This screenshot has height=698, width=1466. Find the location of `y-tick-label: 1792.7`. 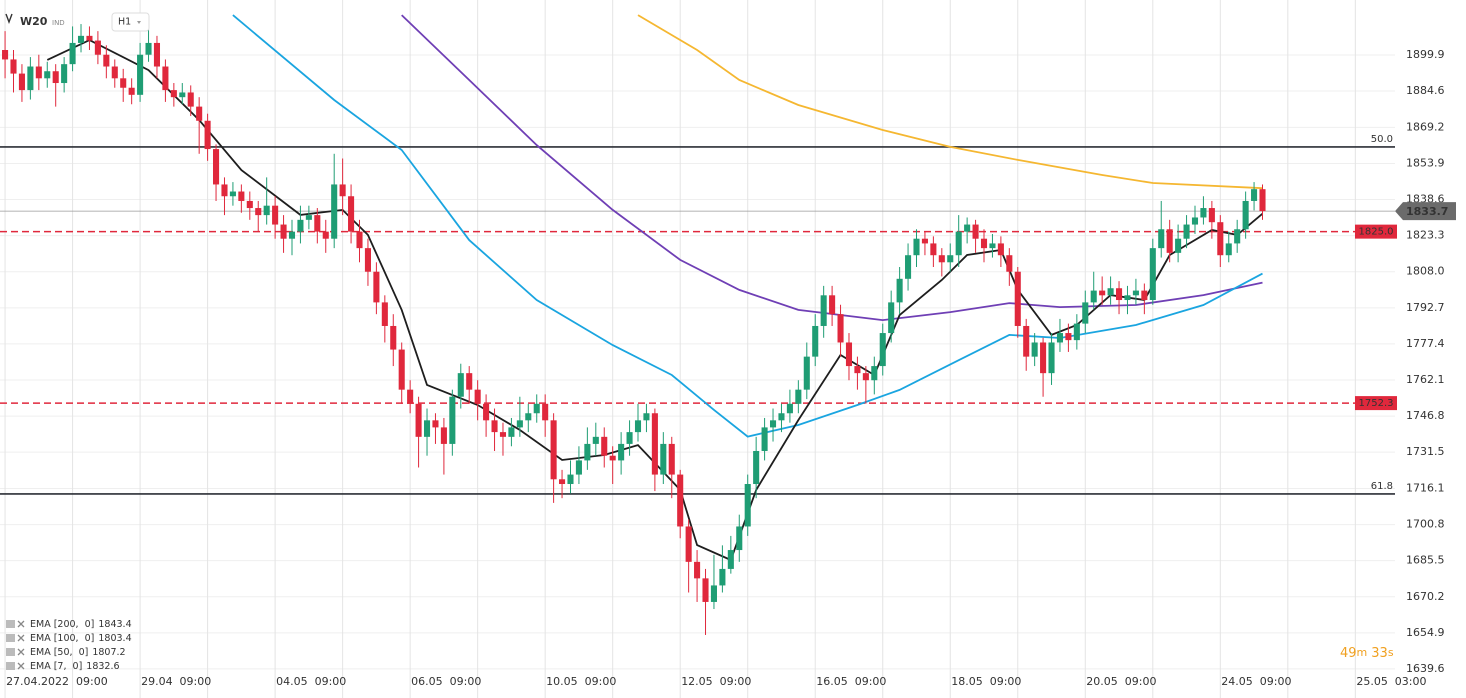

y-tick-label: 1792.7 is located at coordinates (1425, 307).